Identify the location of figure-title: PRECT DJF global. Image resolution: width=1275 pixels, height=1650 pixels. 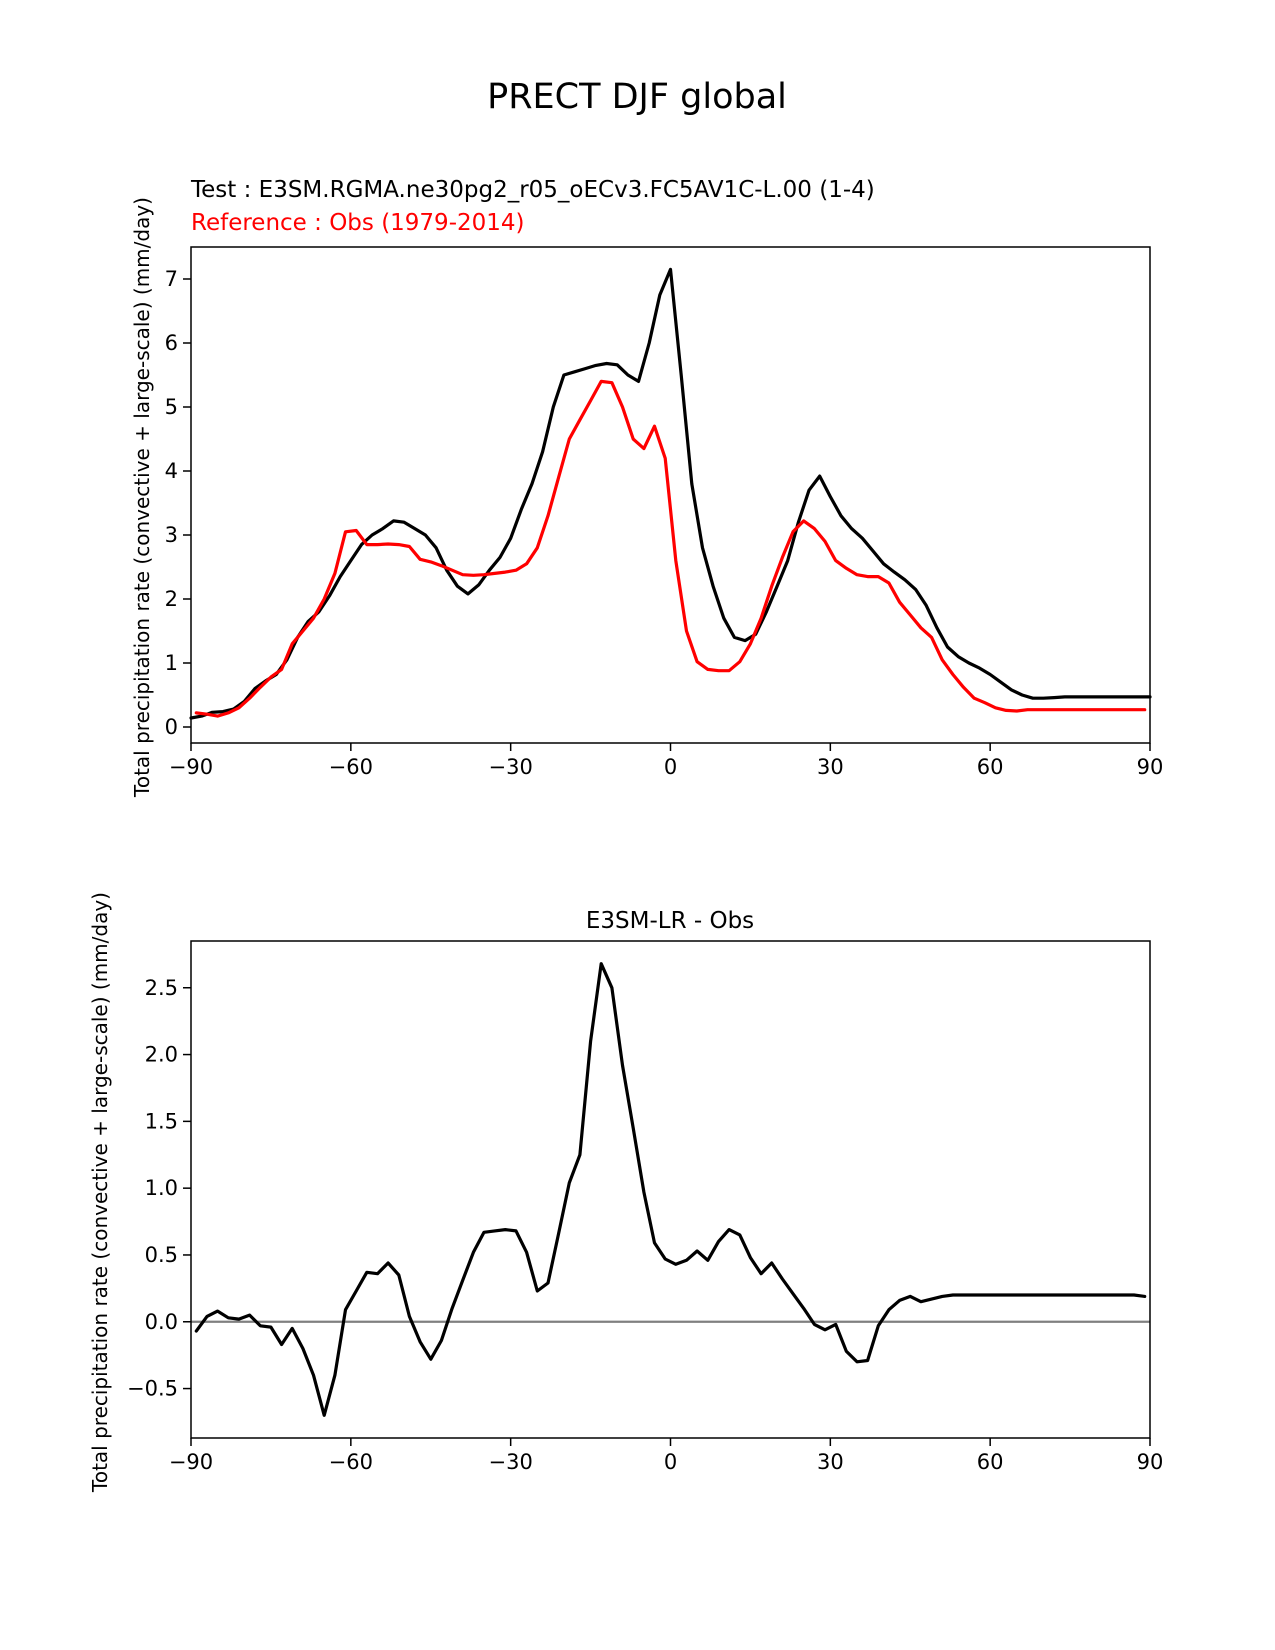
(637, 97).